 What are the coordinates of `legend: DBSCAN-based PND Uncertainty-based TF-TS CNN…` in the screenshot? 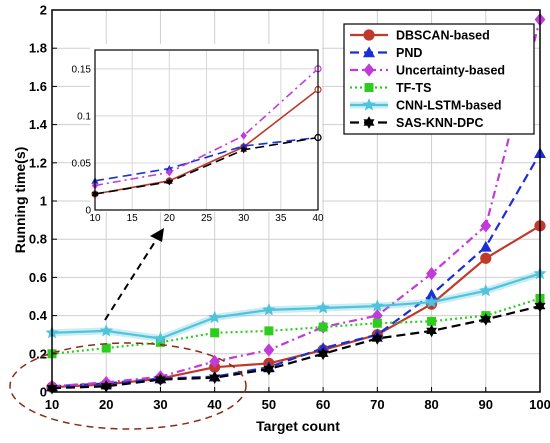 It's located at (439, 79).